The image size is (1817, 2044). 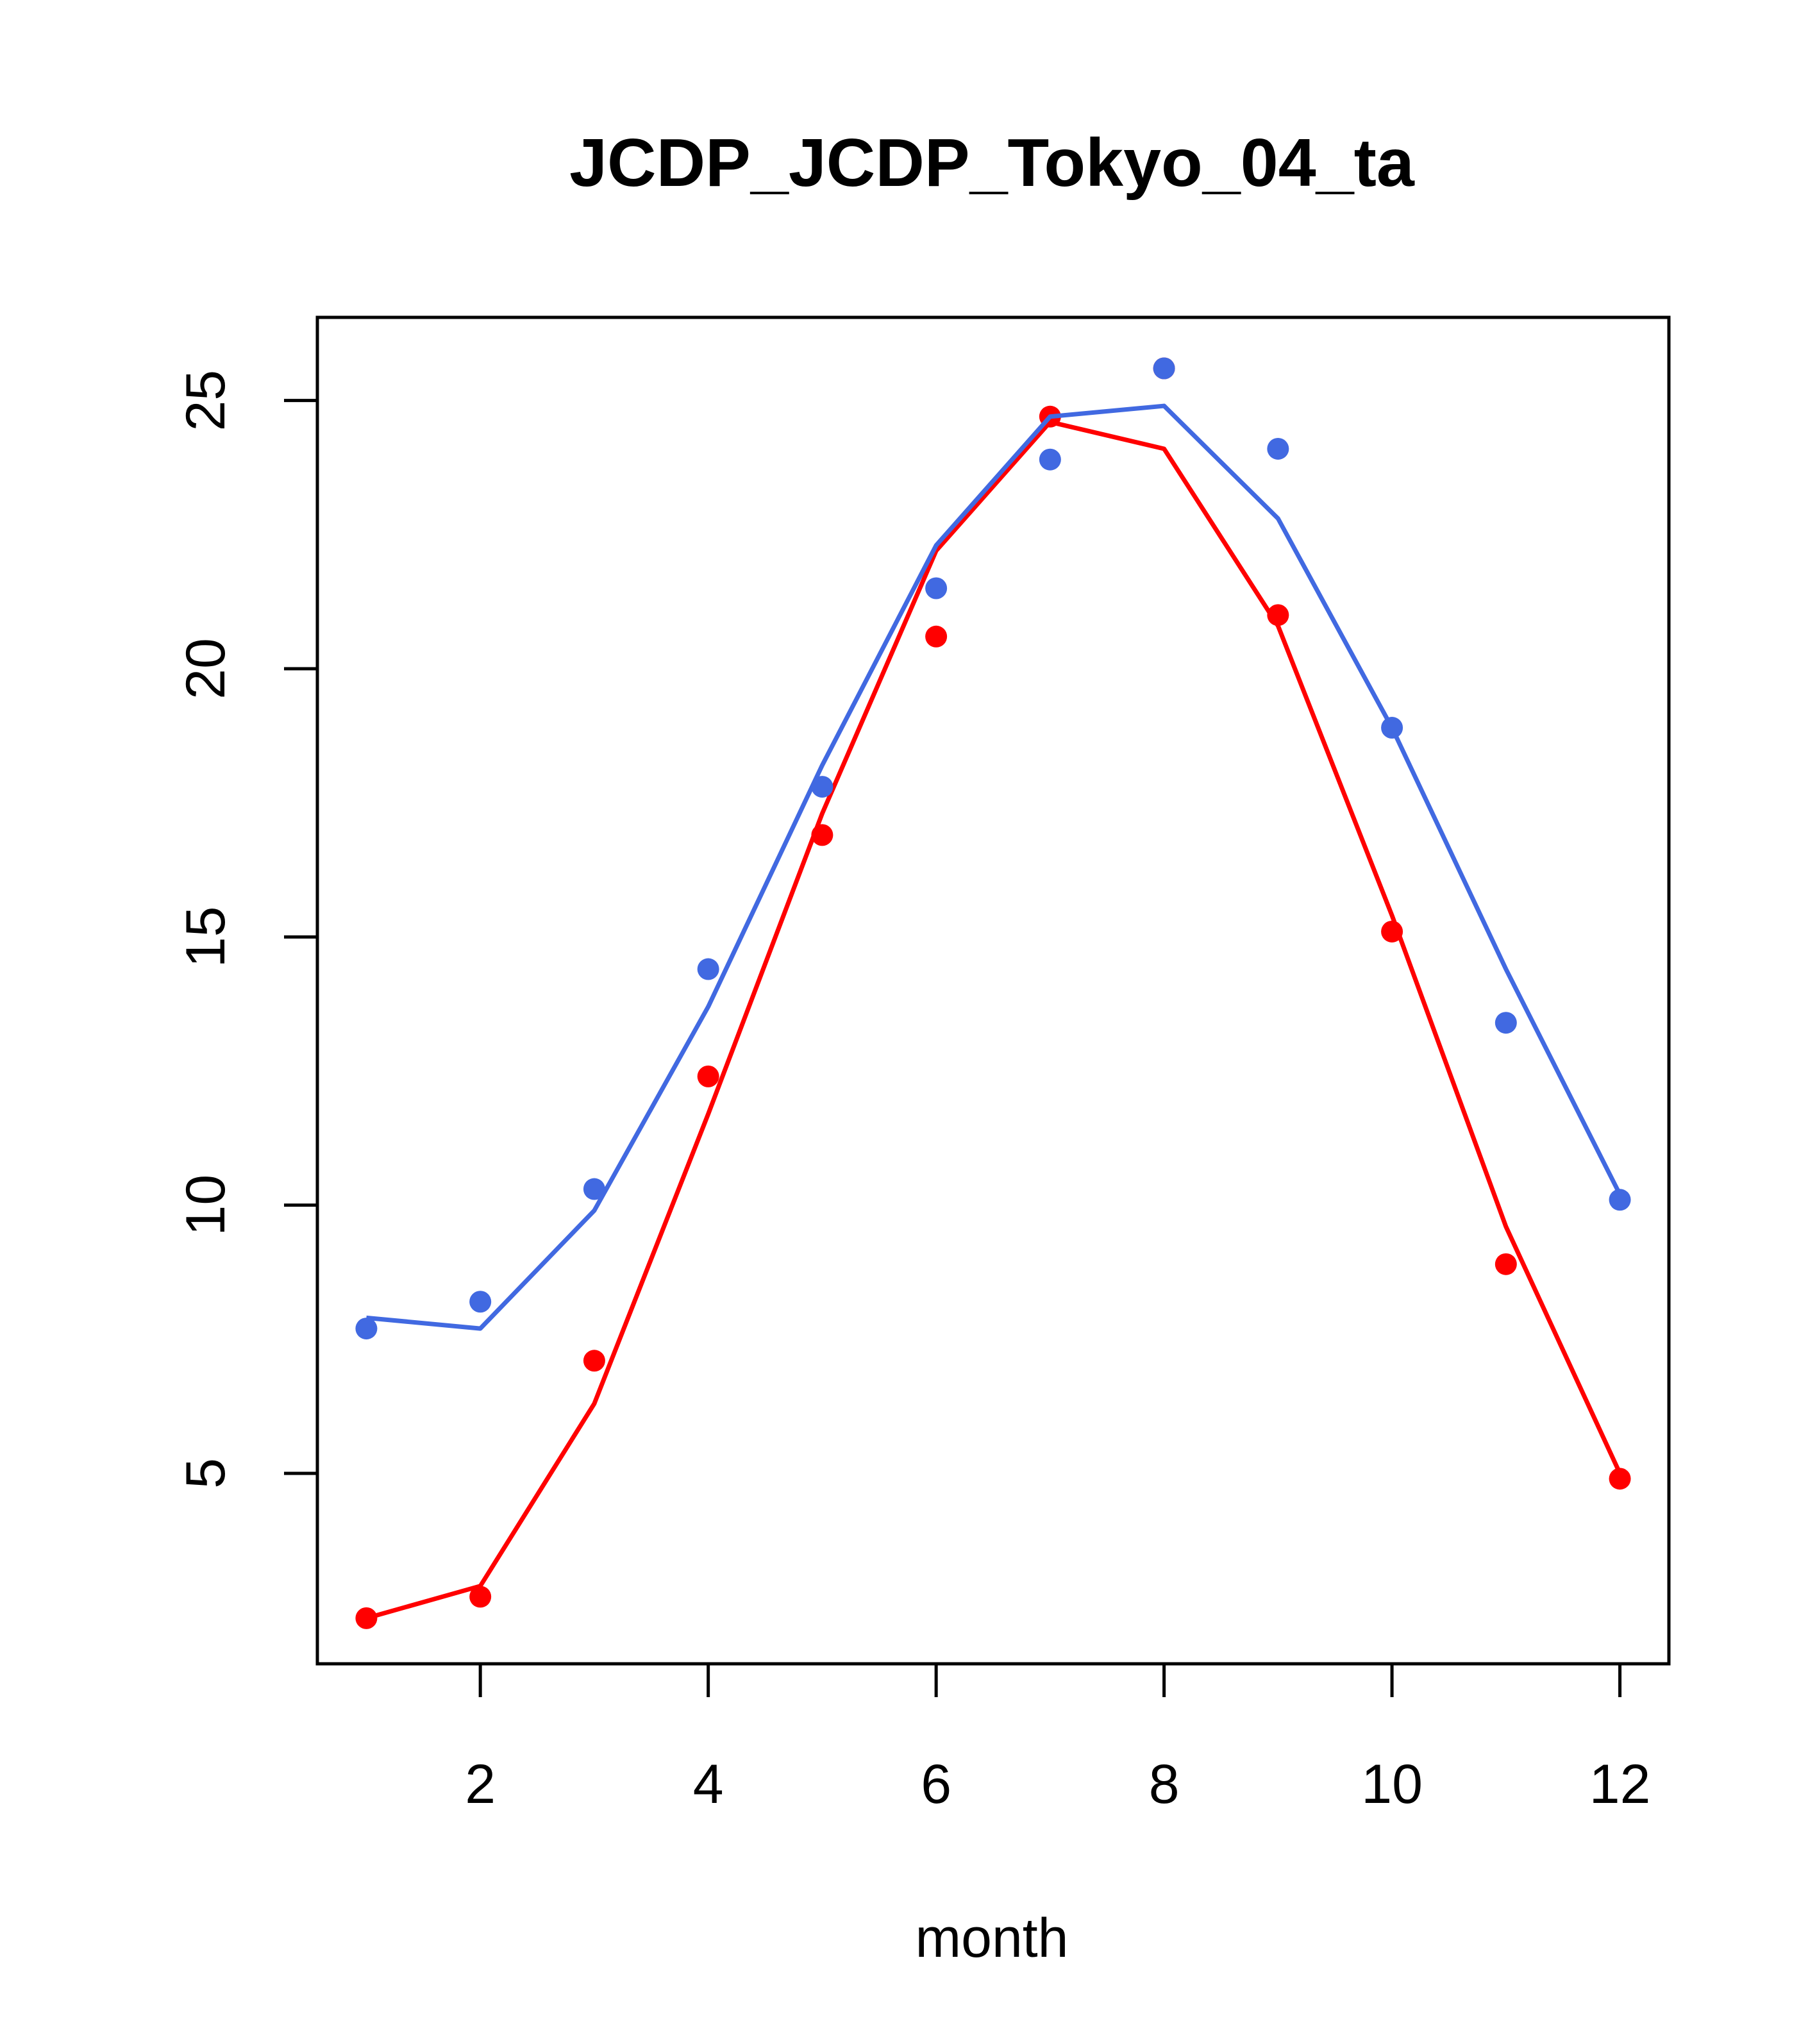 What do you see at coordinates (481, 1785) in the screenshot?
I see `x-tick-label: 2` at bounding box center [481, 1785].